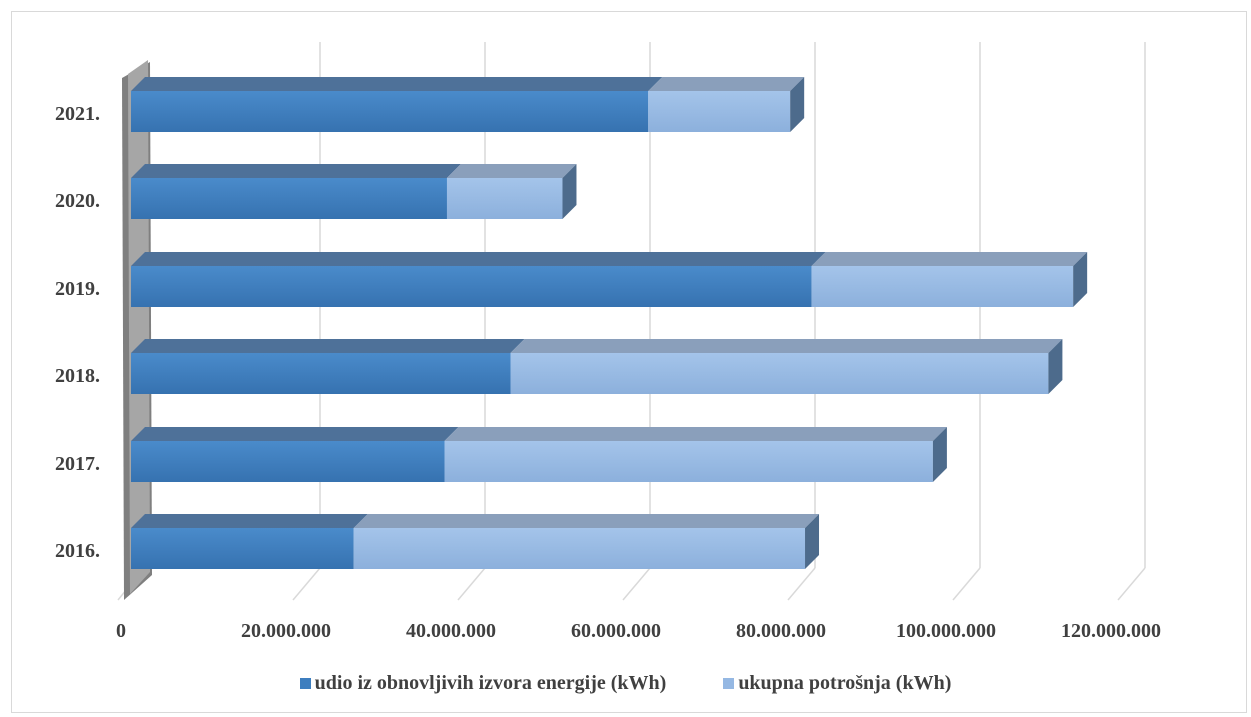  I want to click on legend-item-total: ukupna potrošnja (kWh), so click(837, 683).